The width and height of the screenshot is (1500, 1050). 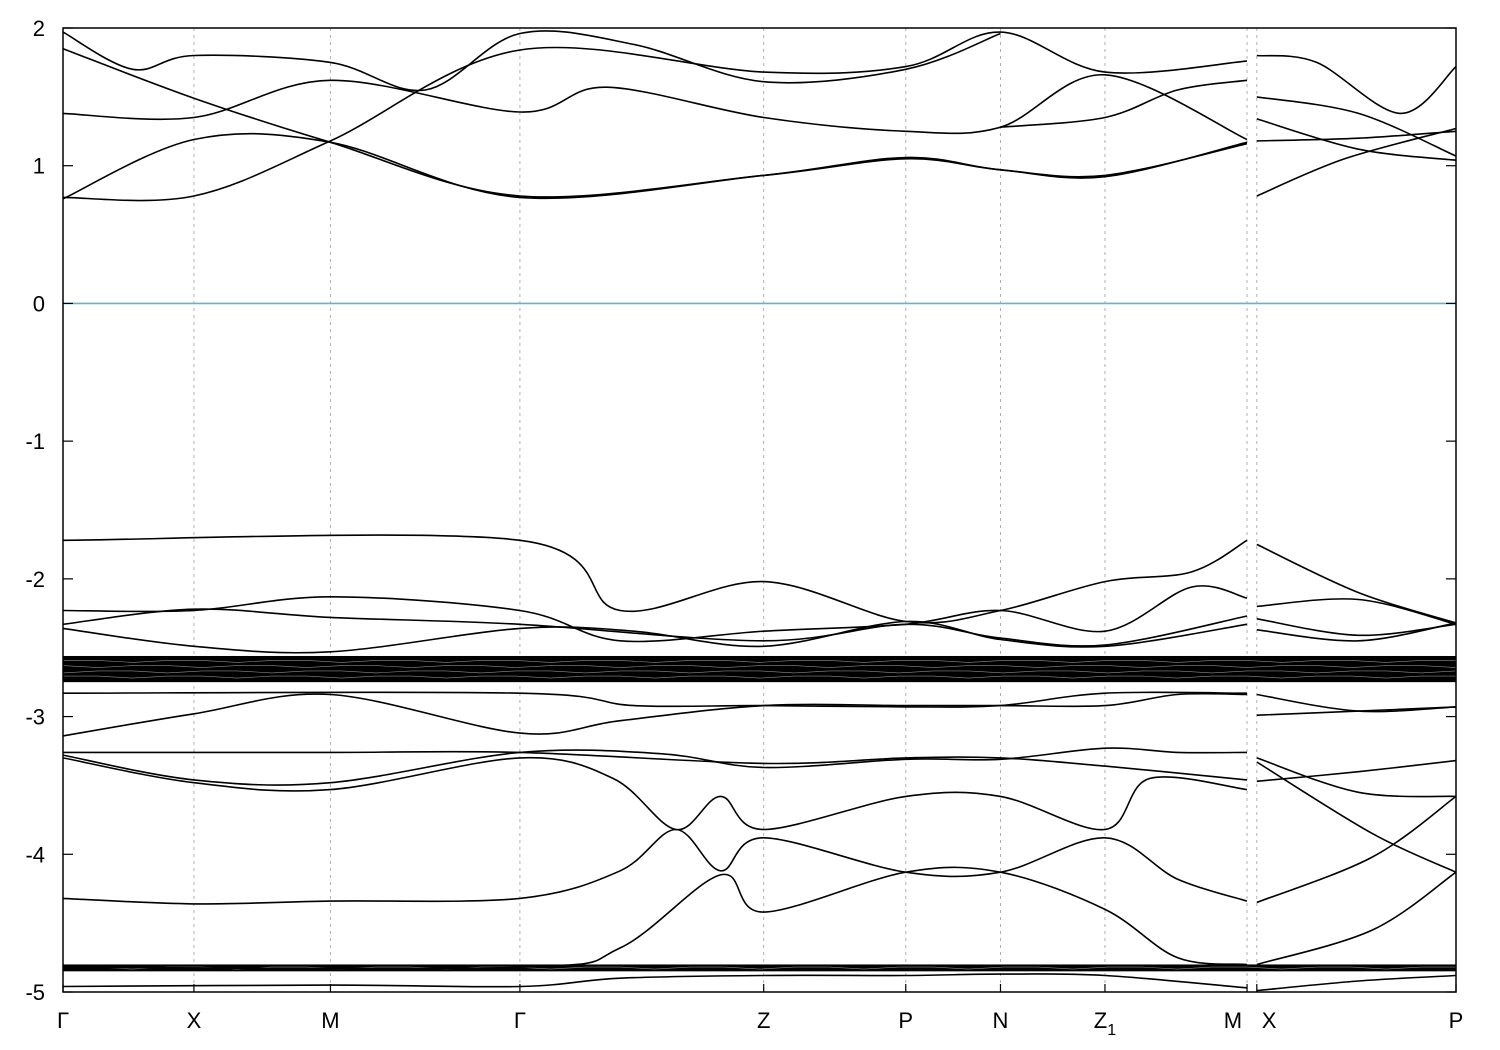 I want to click on y-tick-label: 0, so click(x=39, y=303).